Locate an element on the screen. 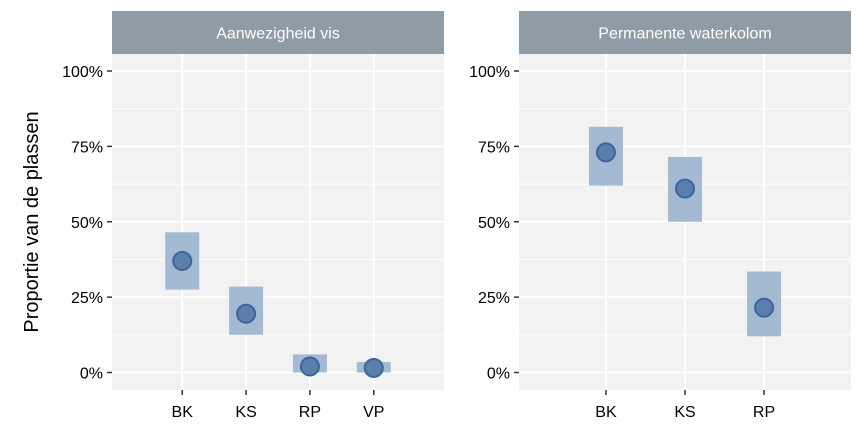 The height and width of the screenshot is (432, 864). y-axis-title: Proportie van de plassen is located at coordinates (32, 221).